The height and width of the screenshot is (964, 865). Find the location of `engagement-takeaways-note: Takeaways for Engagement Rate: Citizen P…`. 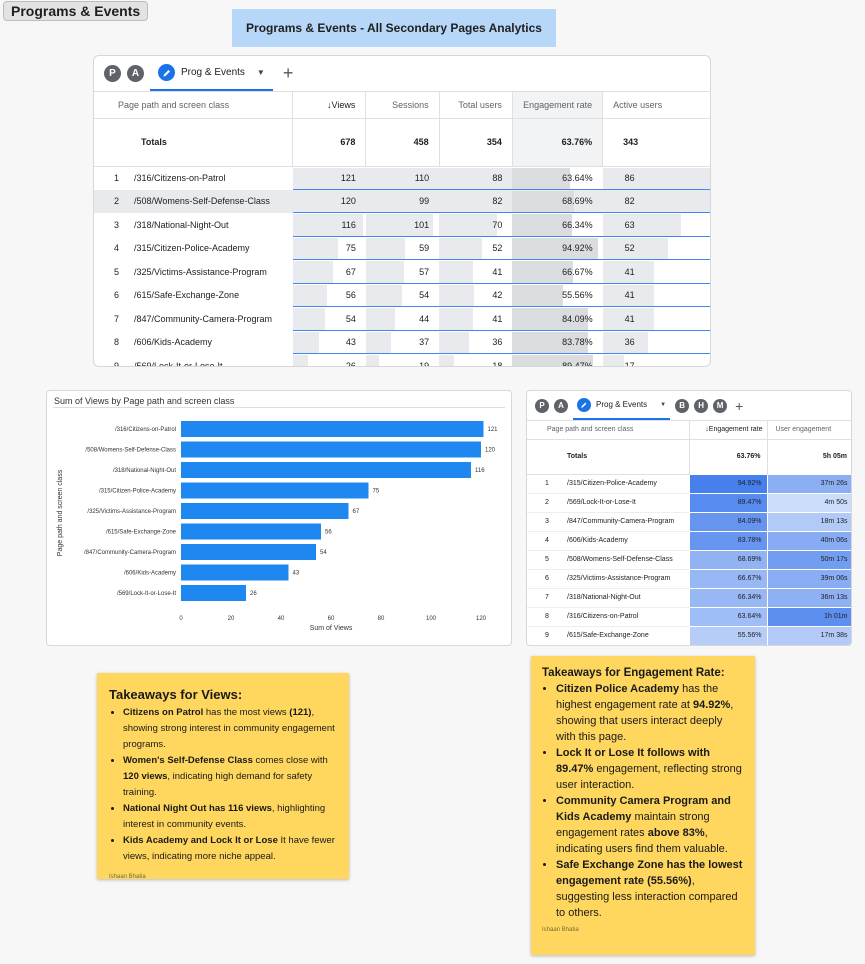

engagement-takeaways-note: Takeaways for Engagement Rate: Citizen P… is located at coordinates (643, 805).